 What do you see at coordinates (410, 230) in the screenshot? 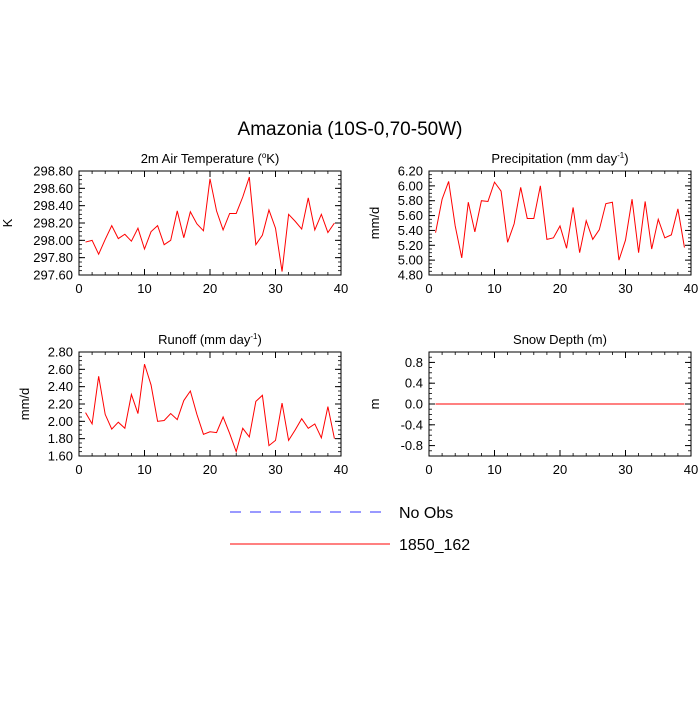
I see `y-tick-label: 5.40` at bounding box center [410, 230].